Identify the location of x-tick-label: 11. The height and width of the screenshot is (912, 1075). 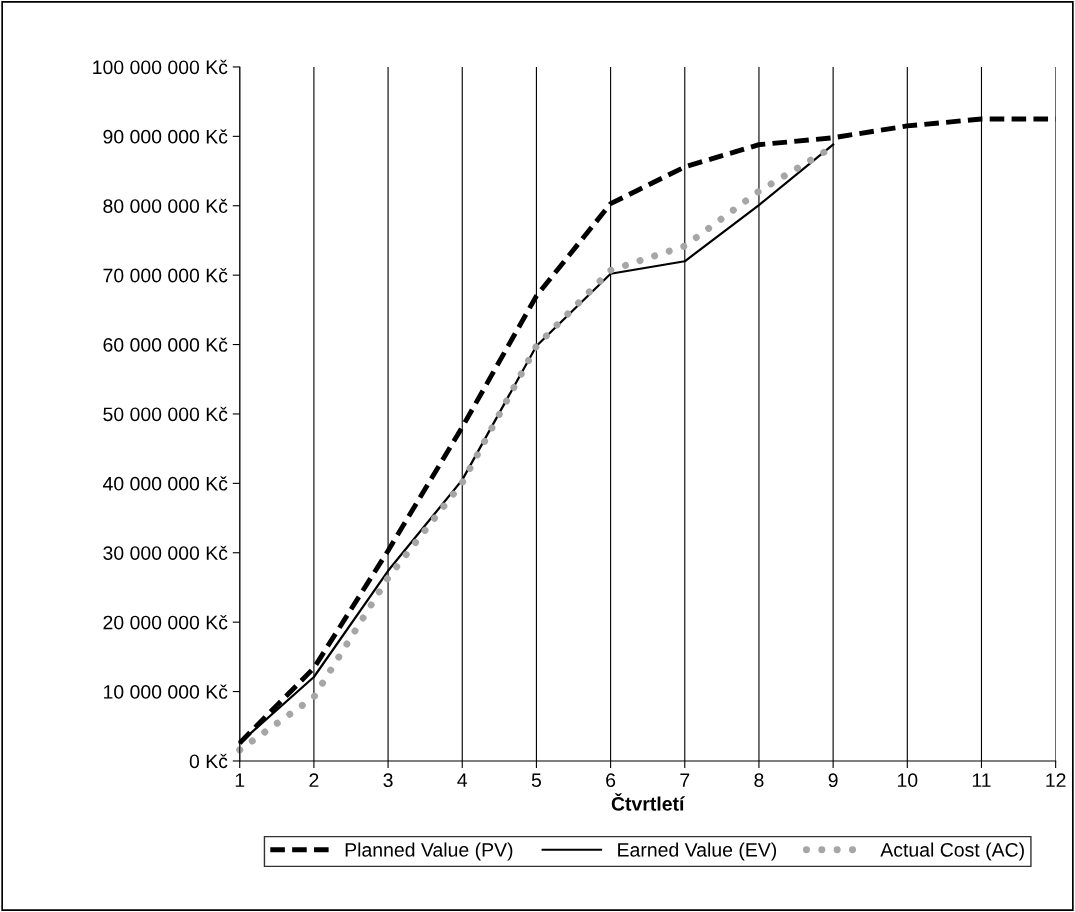
(981, 780).